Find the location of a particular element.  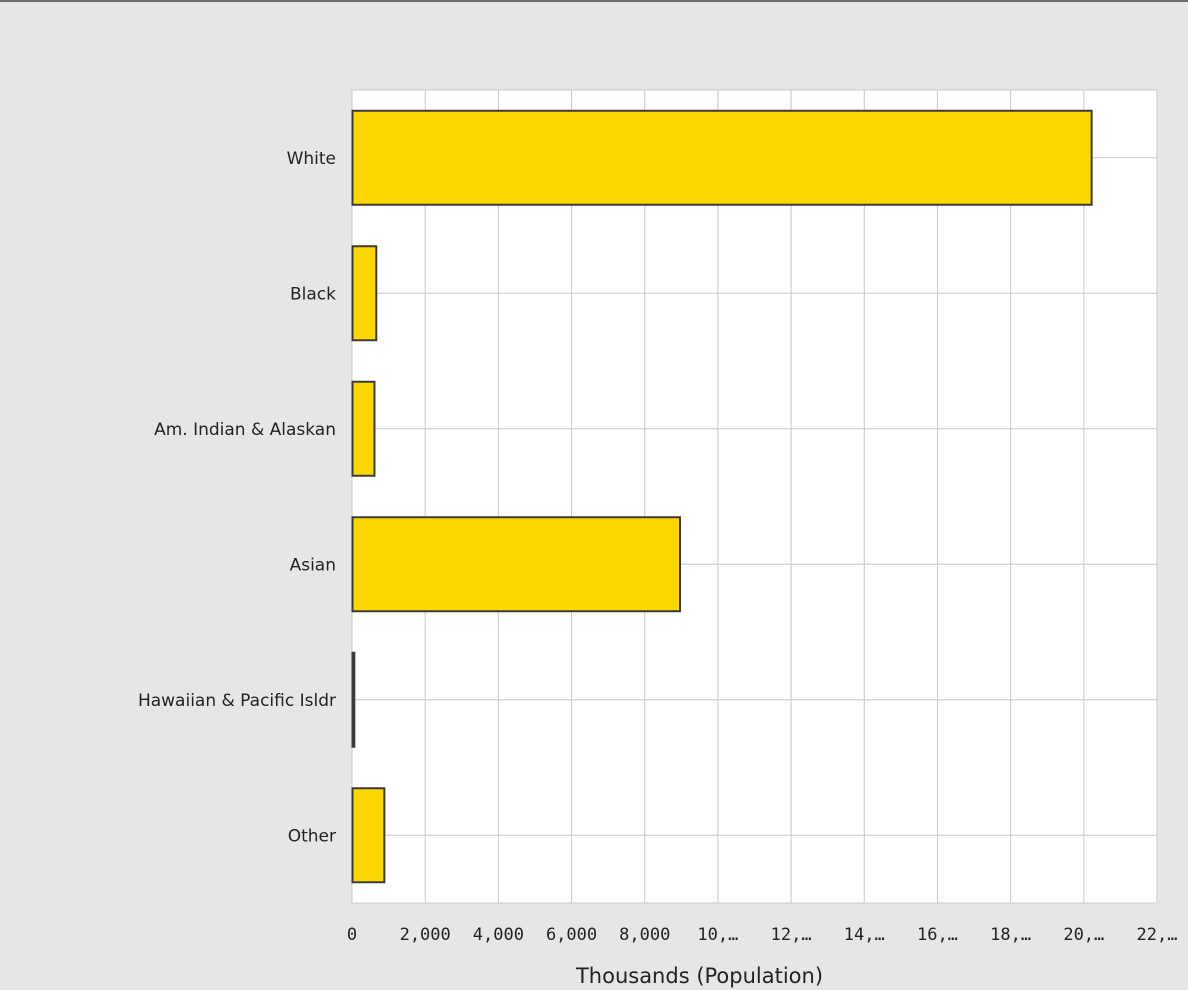

category-label: Other is located at coordinates (312, 836).